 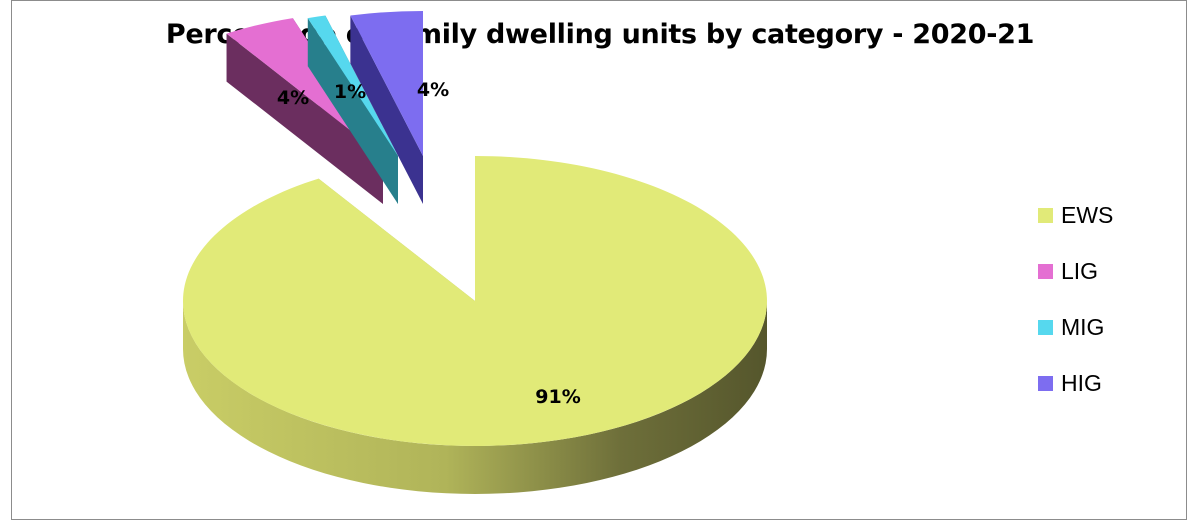 I want to click on legend-item-lig: LIG, so click(x=1075, y=271).